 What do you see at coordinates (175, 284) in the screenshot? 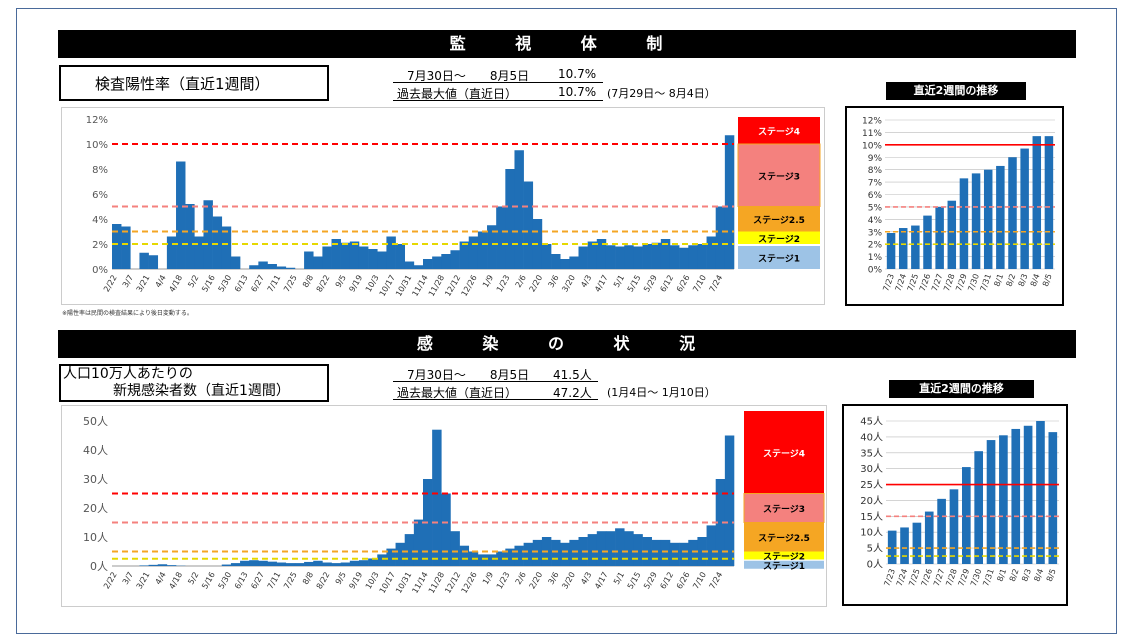
I see `x-tick-label: 4/18` at bounding box center [175, 284].